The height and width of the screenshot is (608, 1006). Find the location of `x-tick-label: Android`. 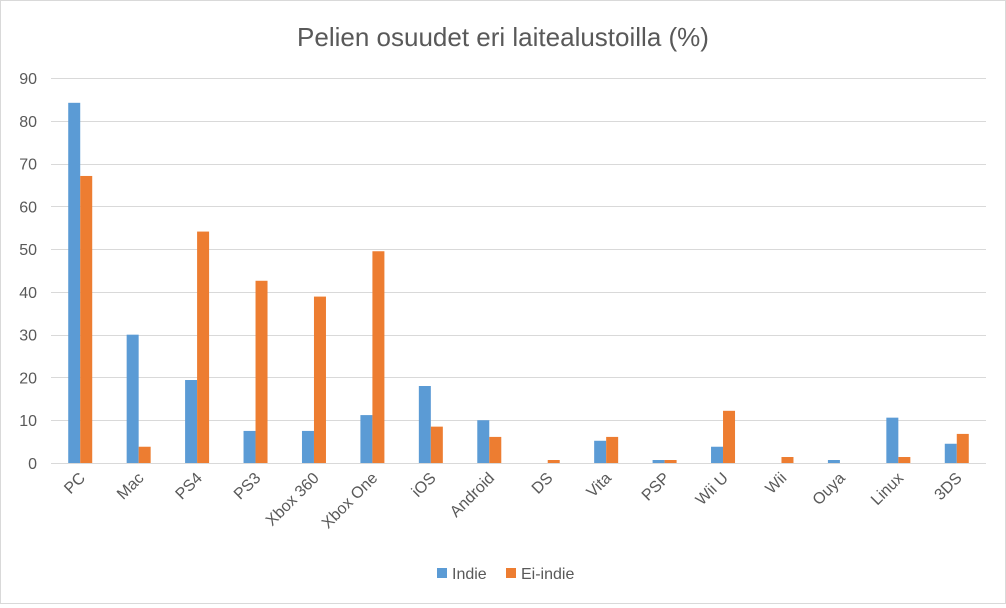

x-tick-label: Android is located at coordinates (472, 495).